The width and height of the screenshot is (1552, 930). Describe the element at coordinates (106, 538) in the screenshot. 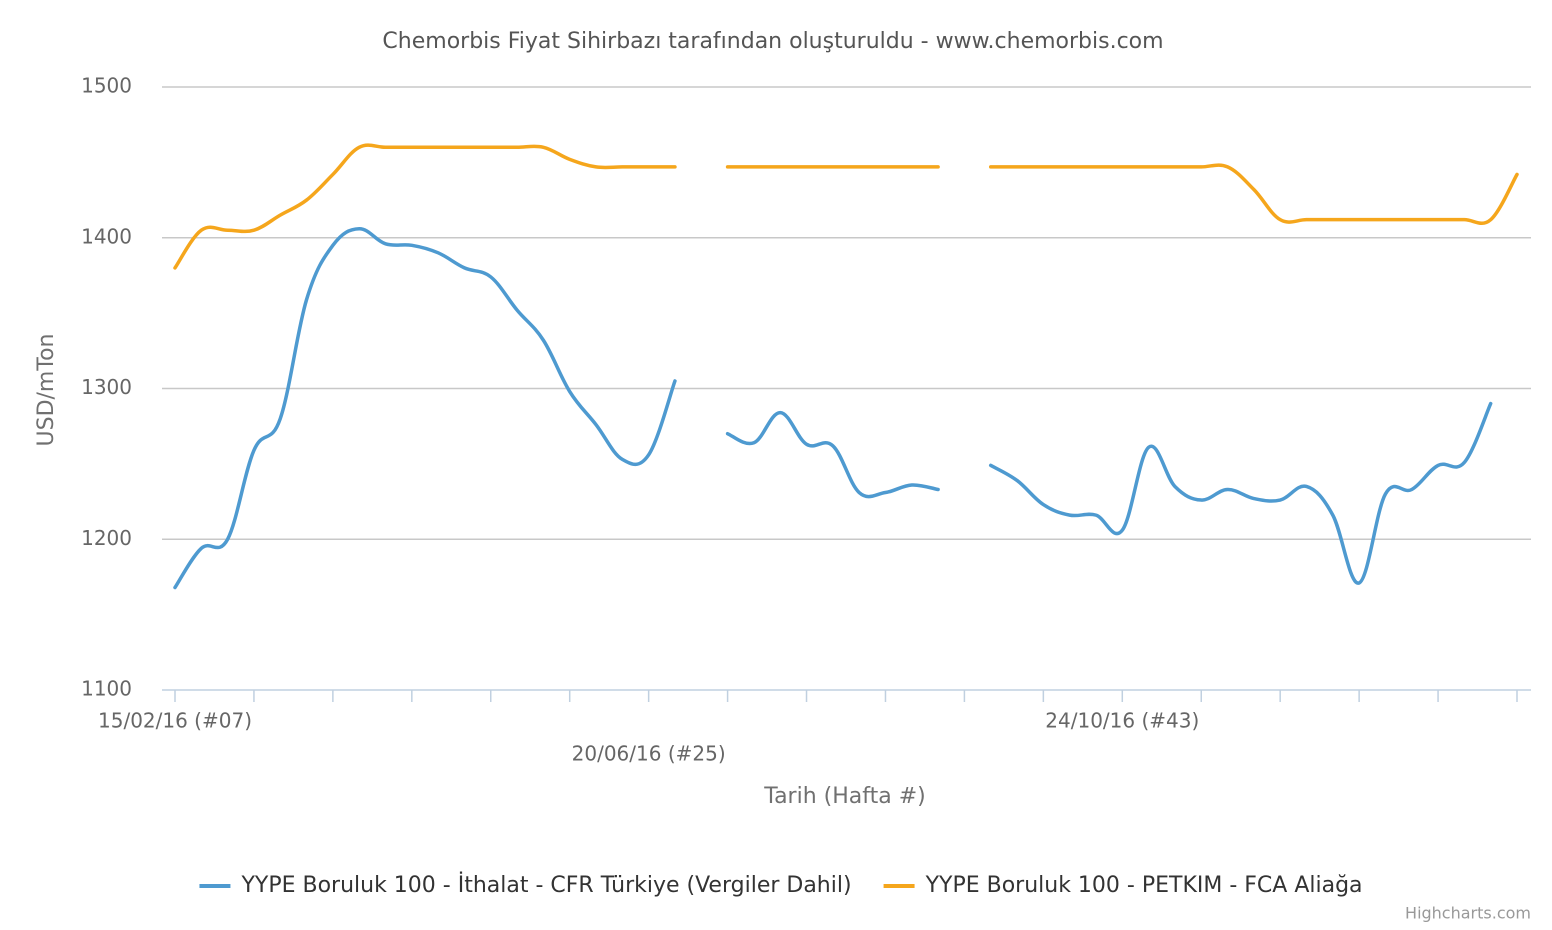

I see `y-tick-label: 1200` at that location.